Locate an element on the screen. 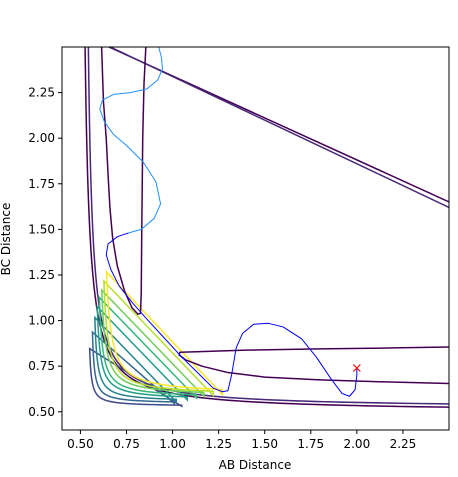 The height and width of the screenshot is (477, 458). marker-layer is located at coordinates (356, 368).